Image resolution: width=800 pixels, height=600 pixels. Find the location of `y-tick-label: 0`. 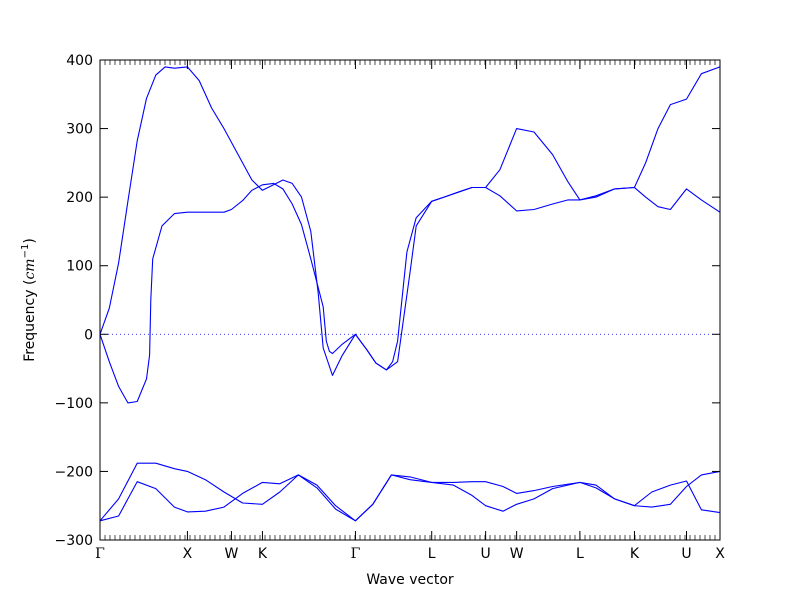

y-tick-label: 0 is located at coordinates (88, 335).